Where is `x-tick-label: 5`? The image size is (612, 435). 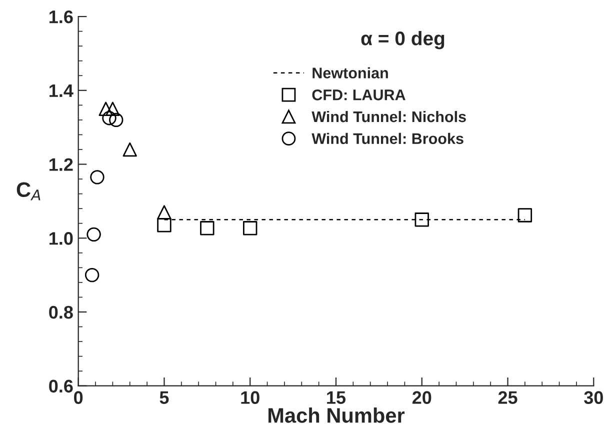
x-tick-label: 5 is located at coordinates (164, 397).